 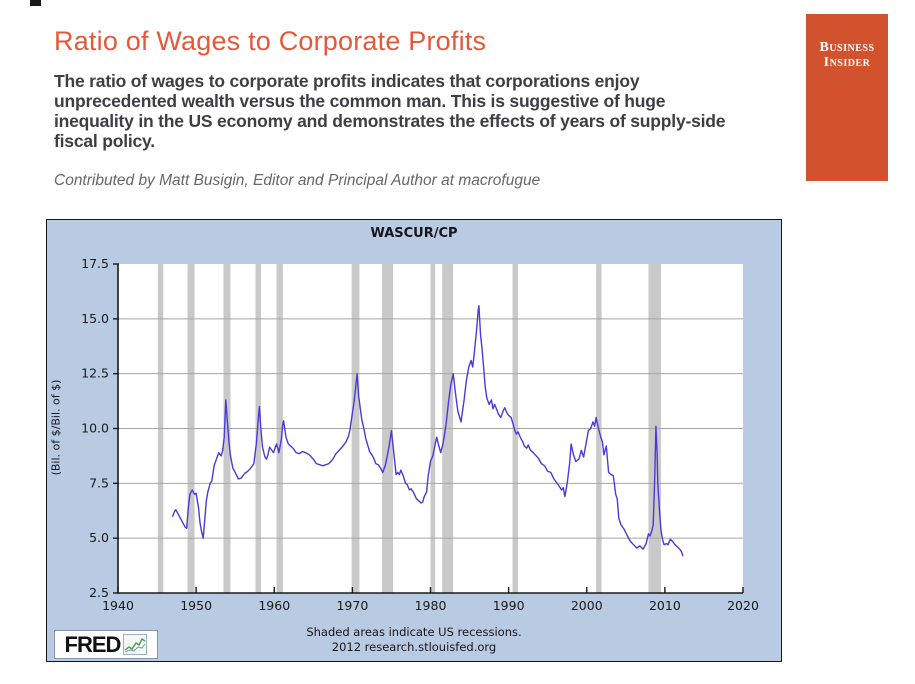 What do you see at coordinates (99, 482) in the screenshot?
I see `y-tick-label: 7.5` at bounding box center [99, 482].